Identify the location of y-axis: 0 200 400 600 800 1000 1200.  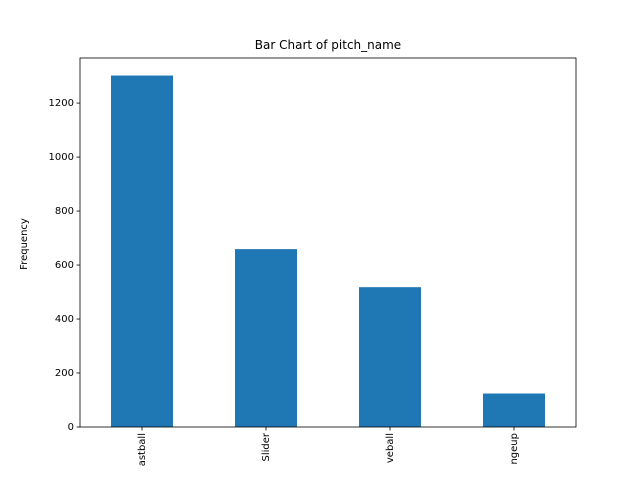
(64, 265).